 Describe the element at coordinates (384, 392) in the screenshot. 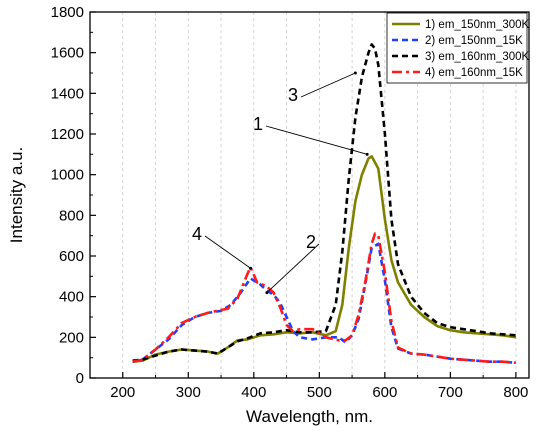

I see `x-tick-label: 600` at that location.